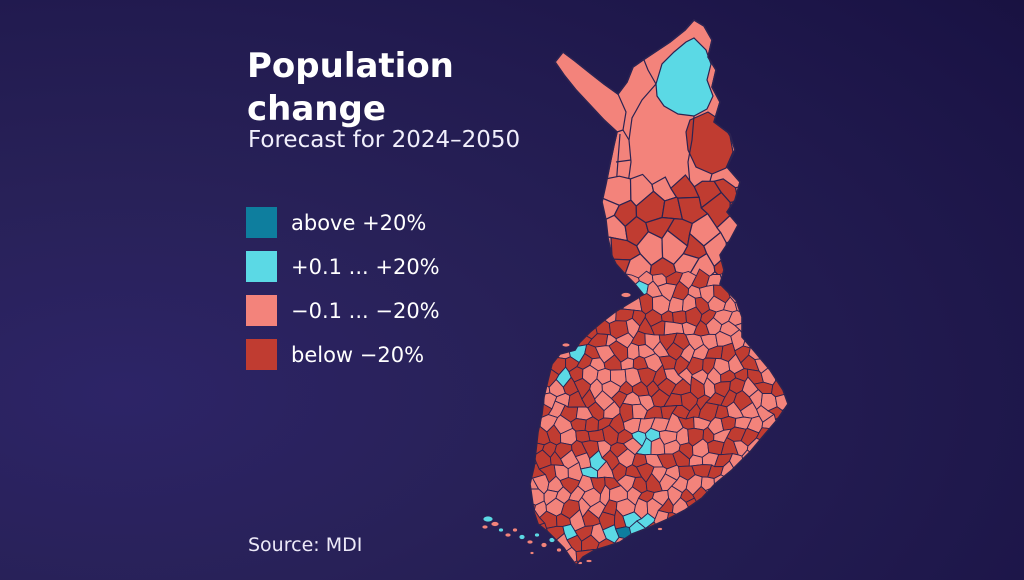  I want to click on legend-item-red: below −20%, so click(343, 354).